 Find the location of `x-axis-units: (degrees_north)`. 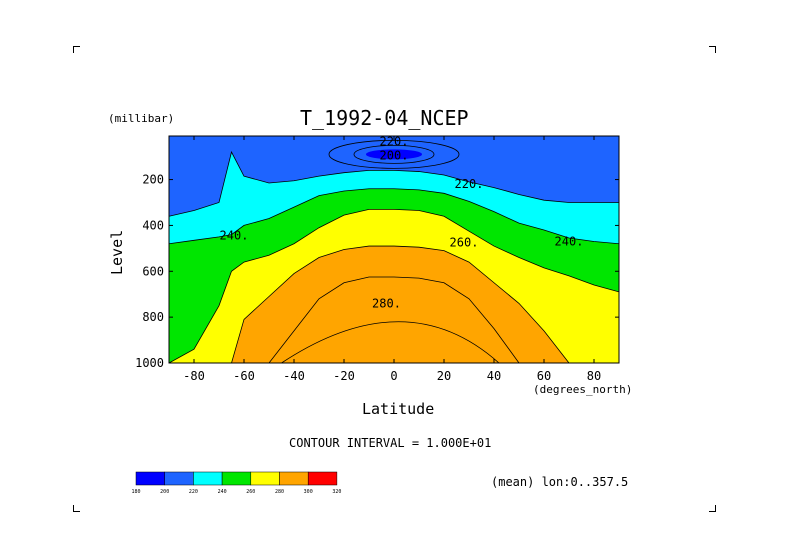

x-axis-units: (degrees_north) is located at coordinates (583, 389).